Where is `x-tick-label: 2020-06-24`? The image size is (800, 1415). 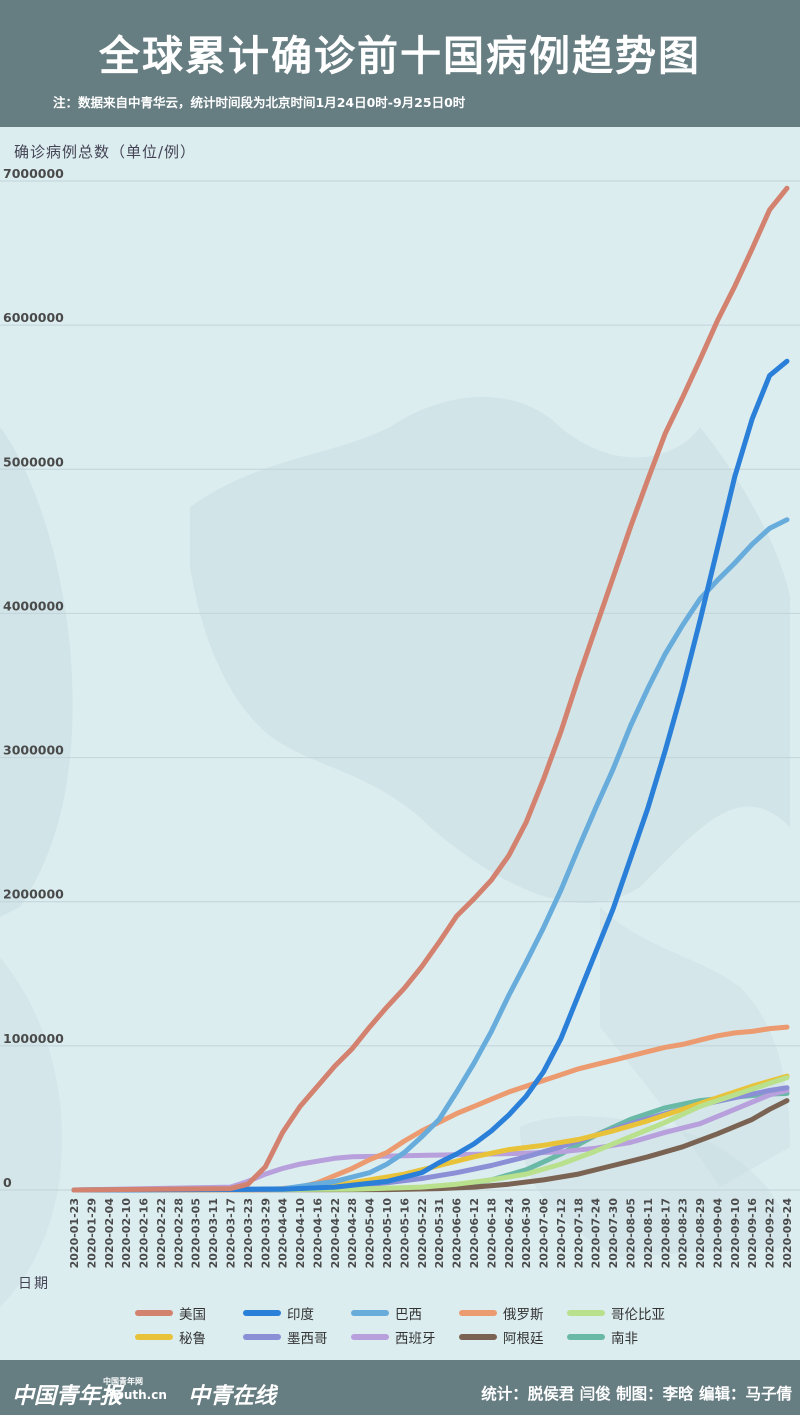 x-tick-label: 2020-06-24 is located at coordinates (509, 1233).